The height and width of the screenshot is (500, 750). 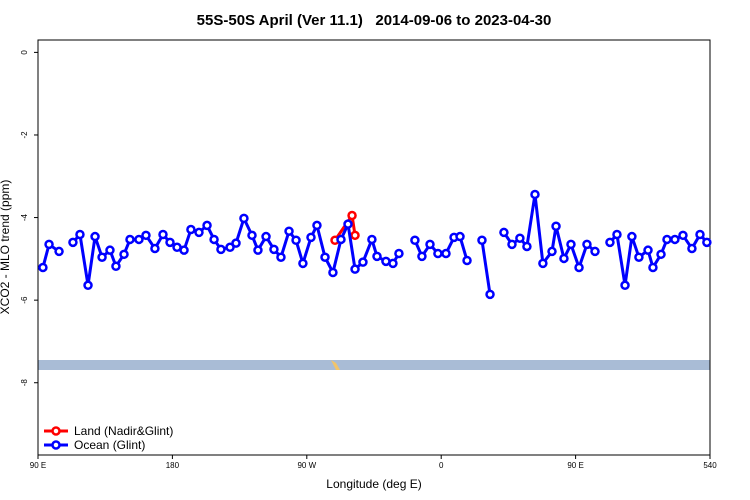 What do you see at coordinates (441, 465) in the screenshot?
I see `x-tick-label: 0` at bounding box center [441, 465].